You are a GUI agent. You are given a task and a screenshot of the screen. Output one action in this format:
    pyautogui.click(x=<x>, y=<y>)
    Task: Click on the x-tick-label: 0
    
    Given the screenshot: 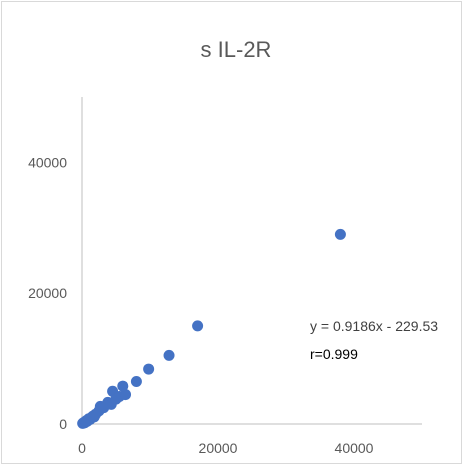 What is the action you would take?
    pyautogui.click(x=82, y=448)
    